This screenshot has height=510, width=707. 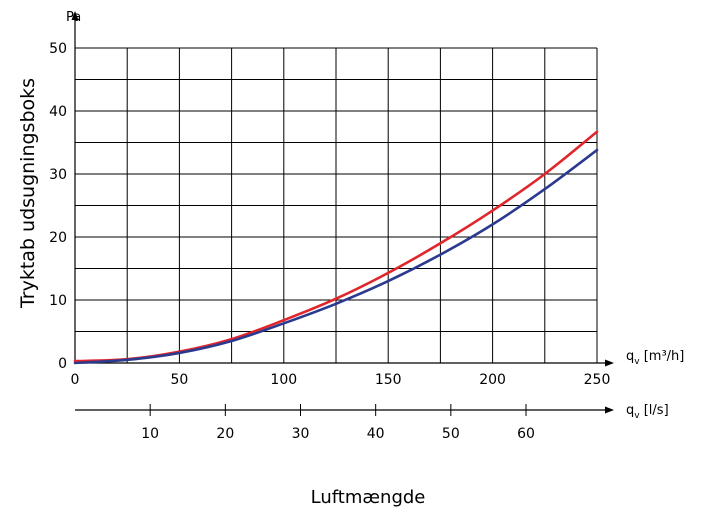 I want to click on y-tick-label: 10, so click(x=58, y=301).